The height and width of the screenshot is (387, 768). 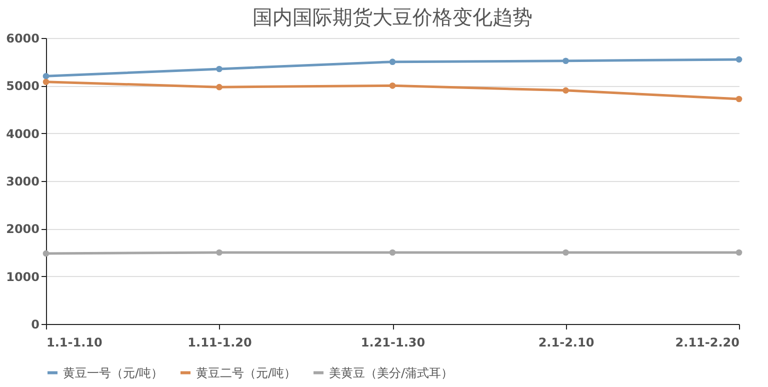 What do you see at coordinates (23, 133) in the screenshot?
I see `y-tick-label: 4000` at bounding box center [23, 133].